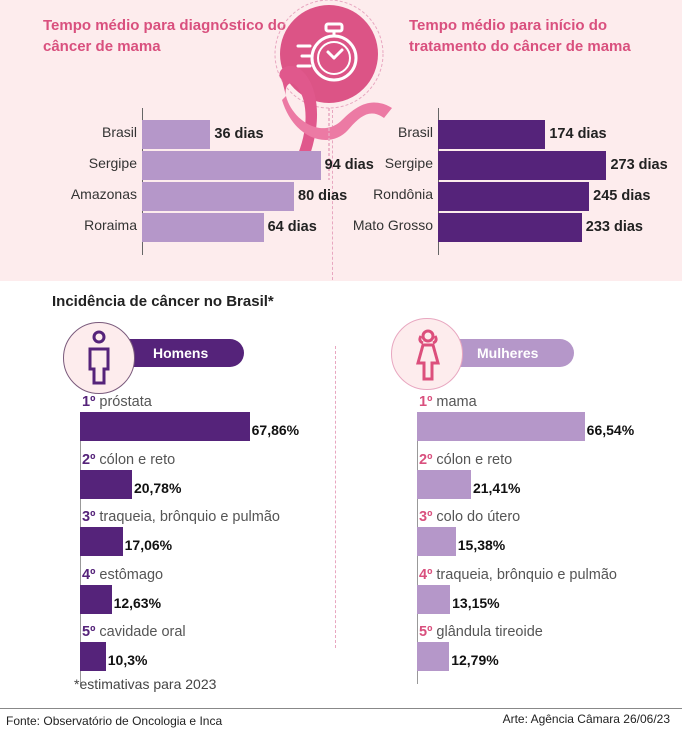 The image size is (682, 731). Describe the element at coordinates (323, 196) in the screenshot. I see `bar-value-label: 80 dias` at that location.